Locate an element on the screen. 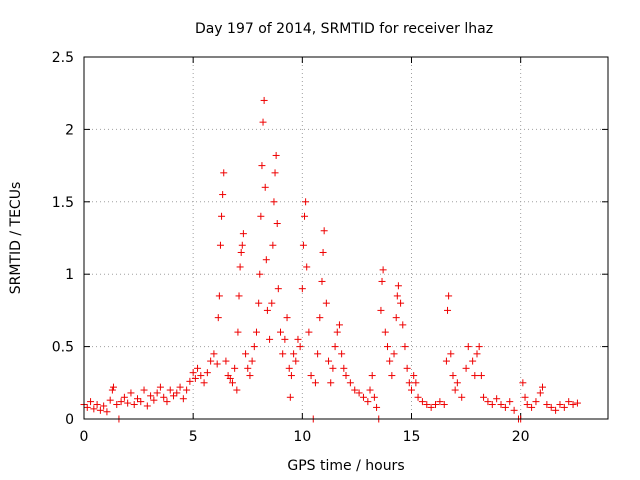 This screenshot has height=480, width=640. x-tick-label: 0 is located at coordinates (84, 437).